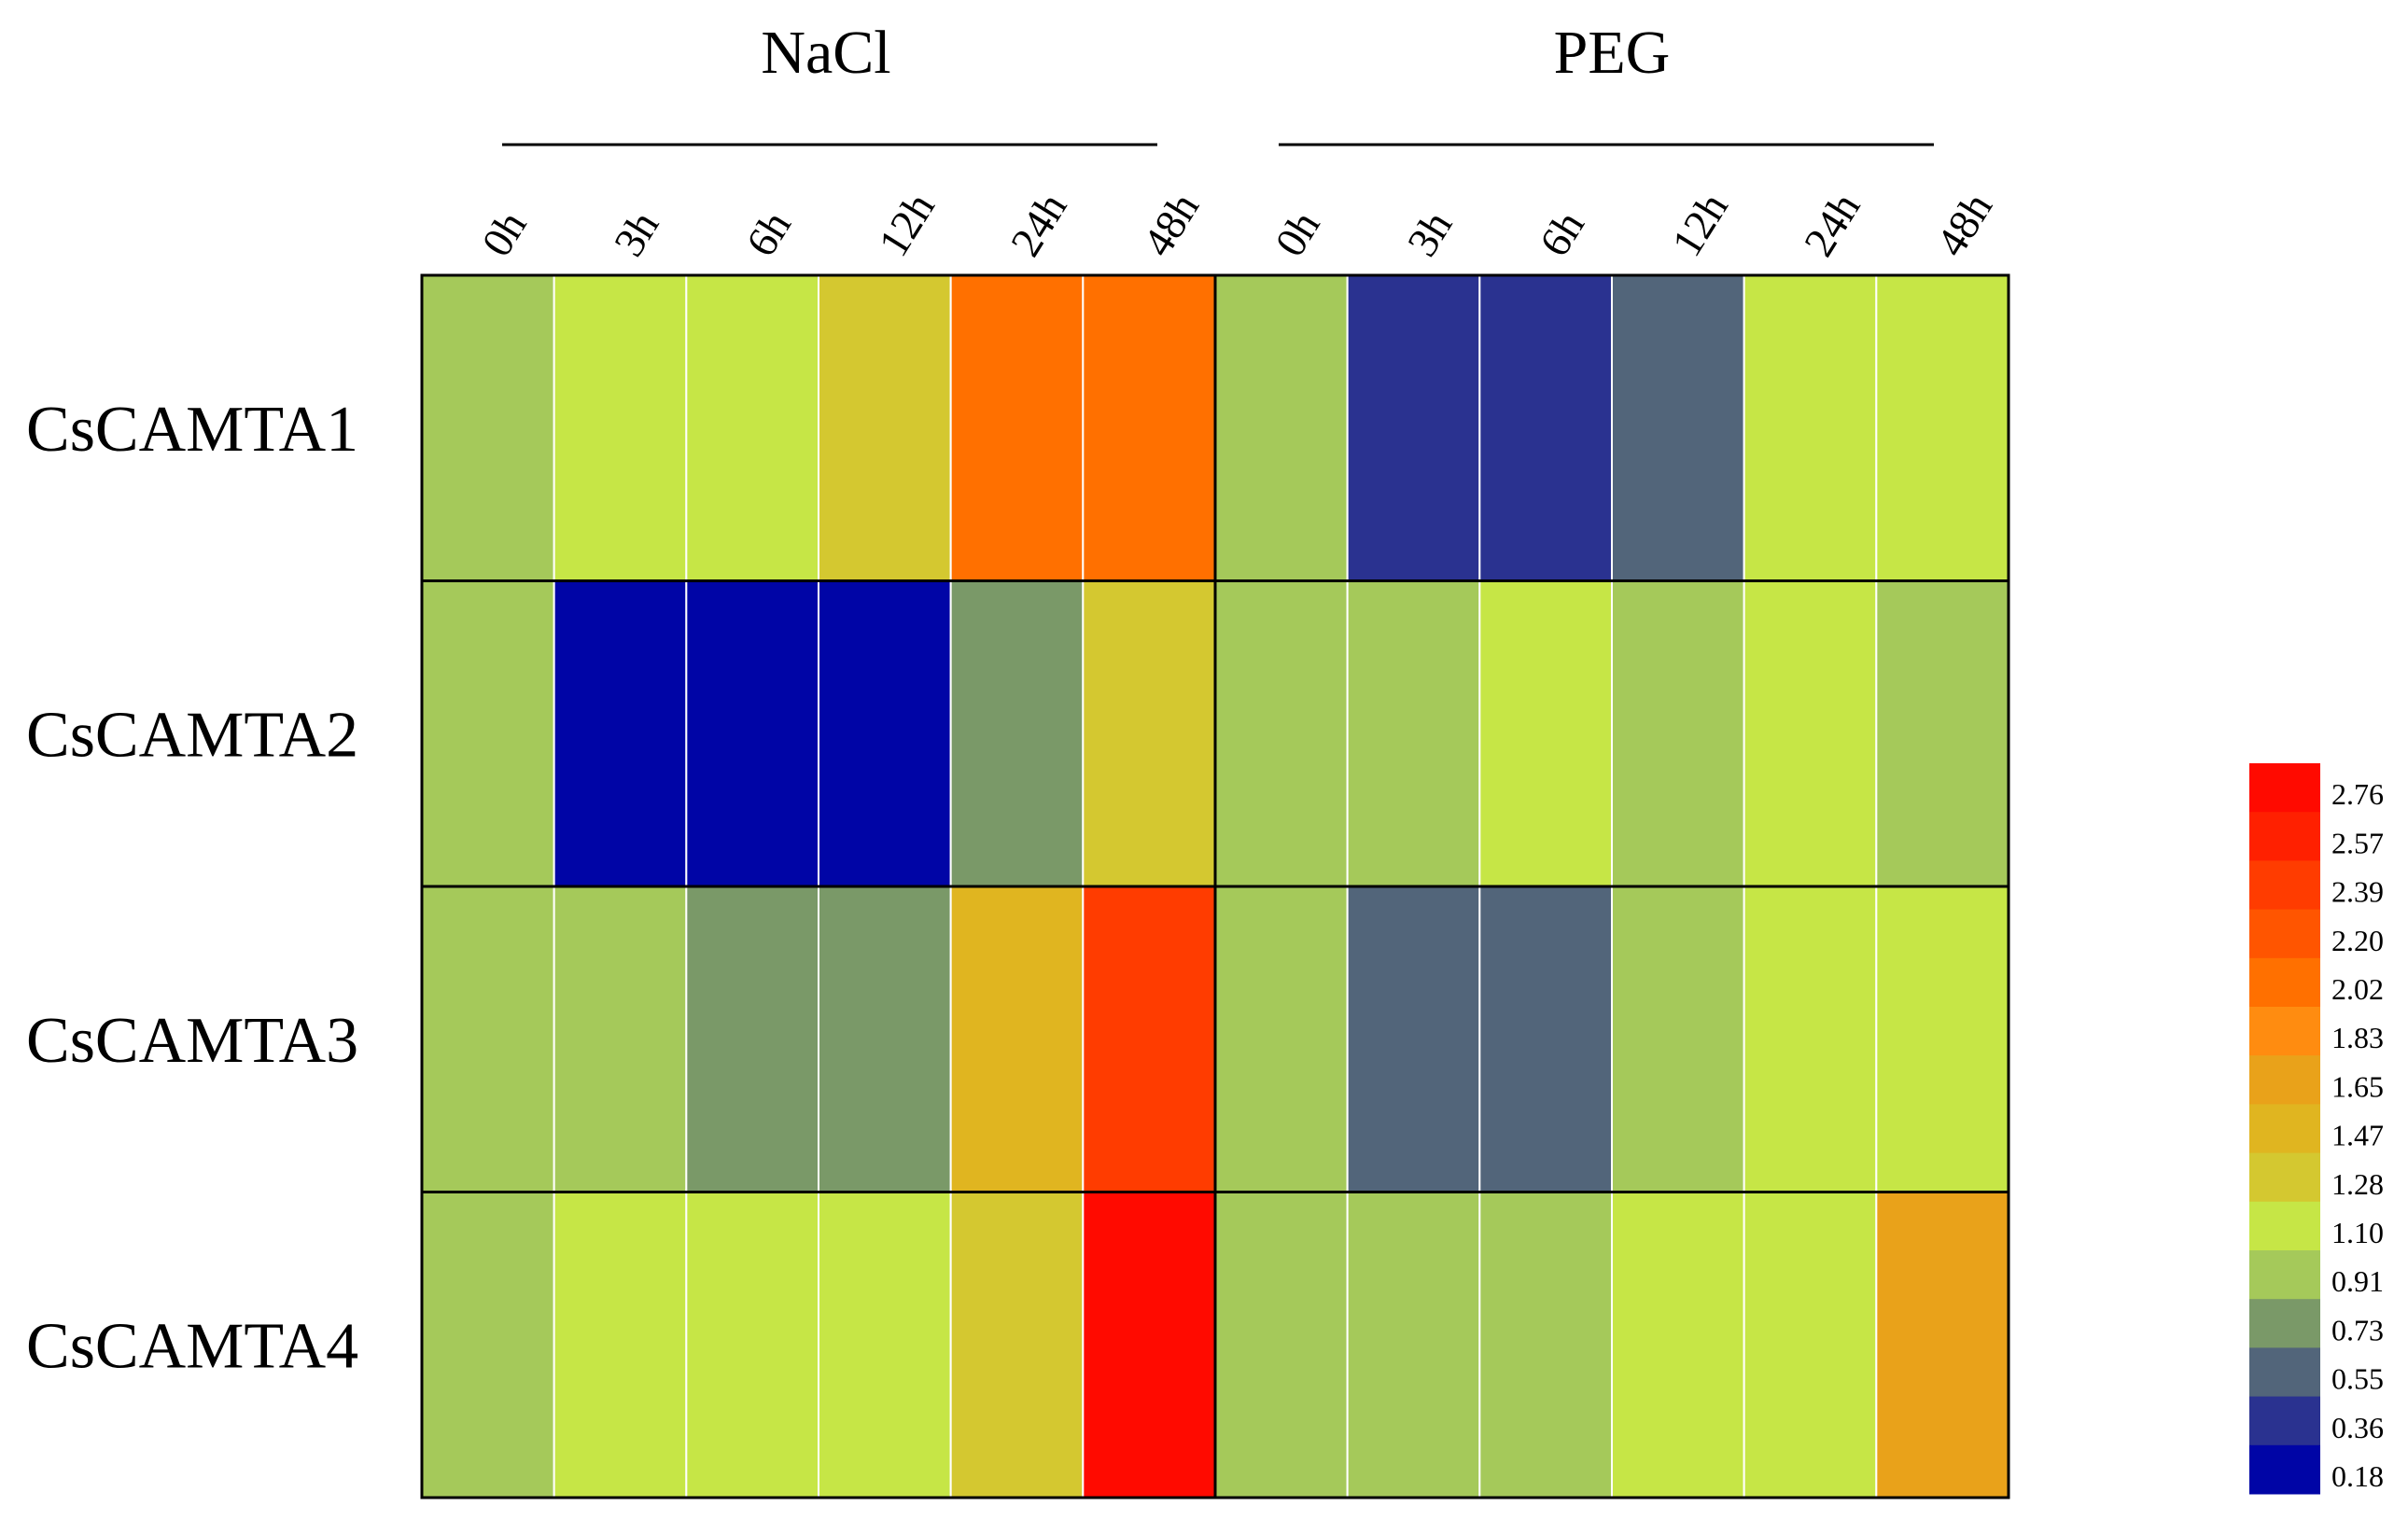  Describe the element at coordinates (192, 430) in the screenshot. I see `row-label: CsCAMTA1` at that location.